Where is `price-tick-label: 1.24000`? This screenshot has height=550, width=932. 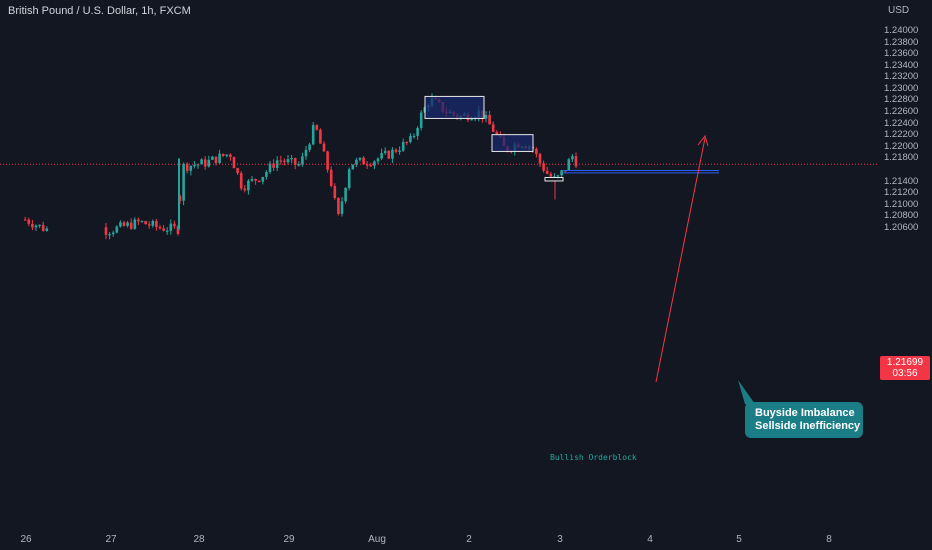 price-tick-label: 1.24000 is located at coordinates (901, 30).